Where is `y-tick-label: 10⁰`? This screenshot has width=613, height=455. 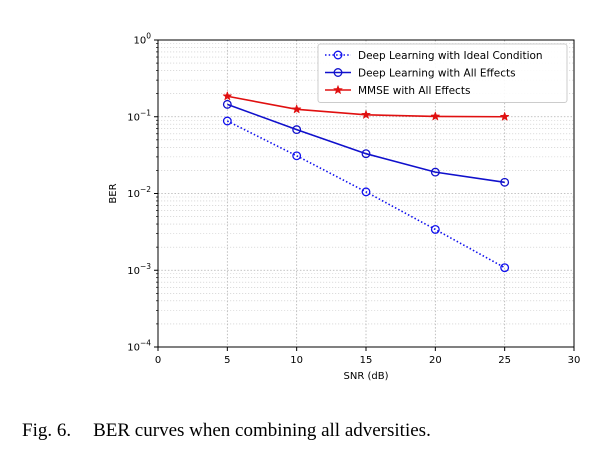
y-tick-label: 10⁰ is located at coordinates (142, 39).